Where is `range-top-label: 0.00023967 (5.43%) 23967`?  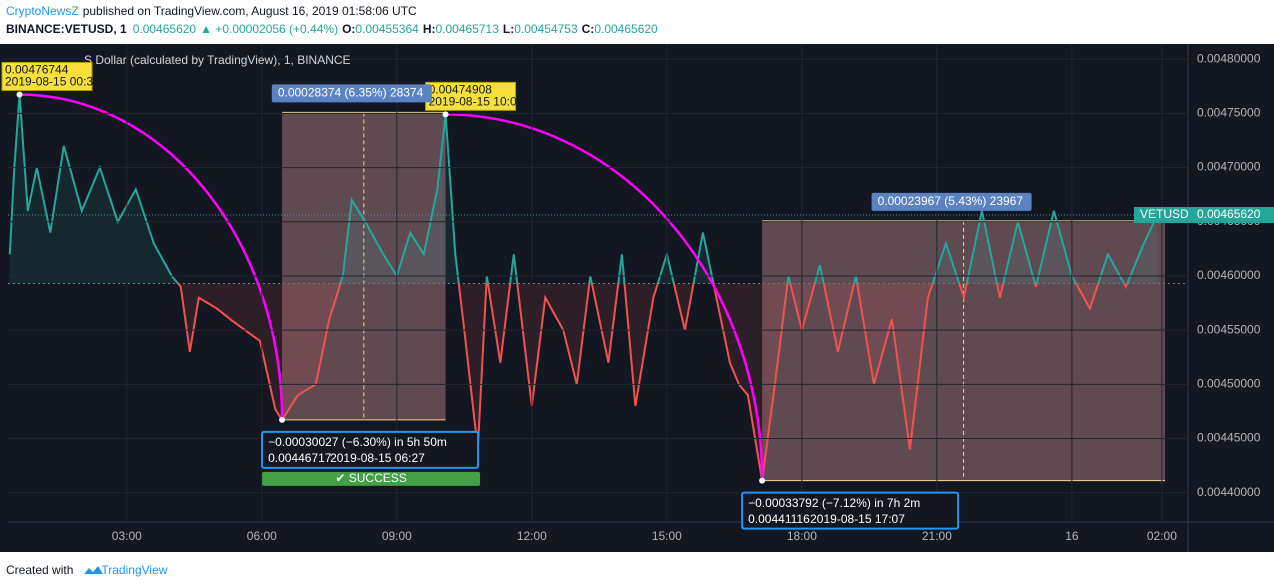 range-top-label: 0.00023967 (5.43%) 23967 is located at coordinates (951, 201).